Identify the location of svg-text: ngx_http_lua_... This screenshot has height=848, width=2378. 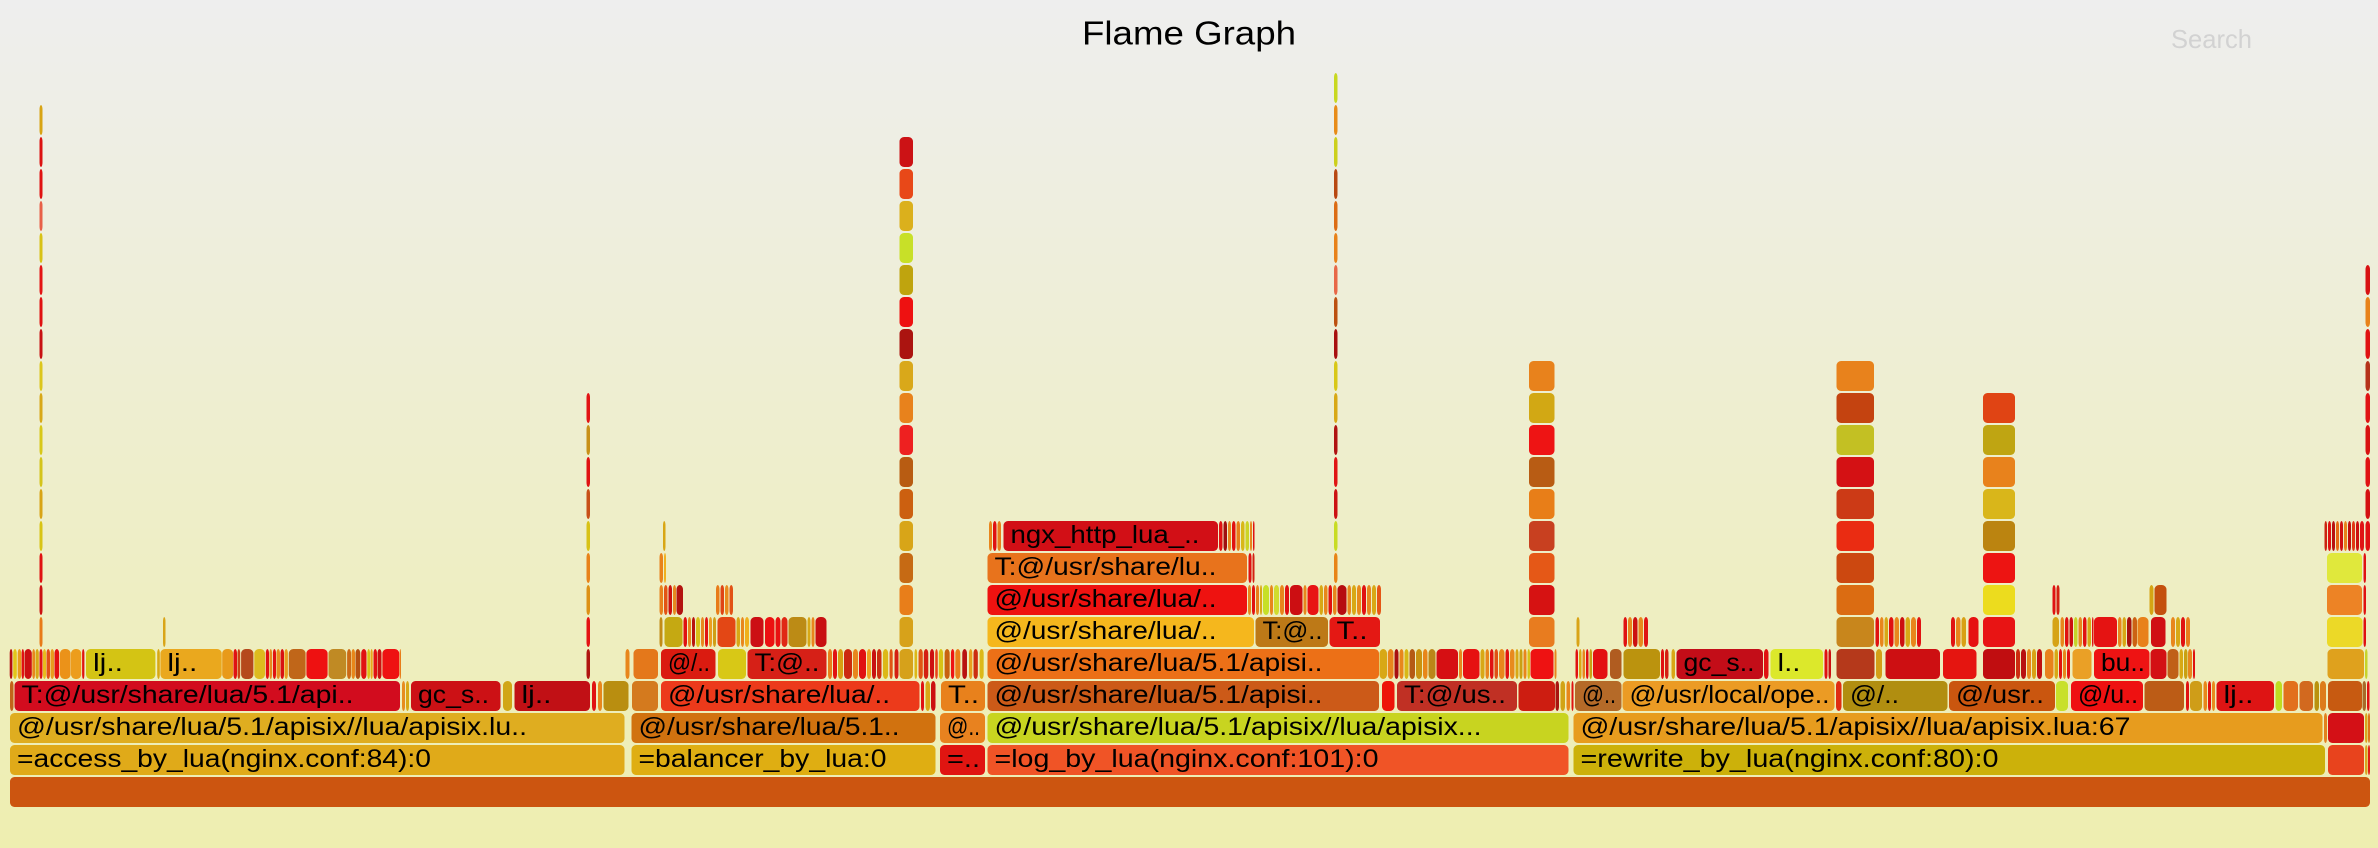
(1105, 535).